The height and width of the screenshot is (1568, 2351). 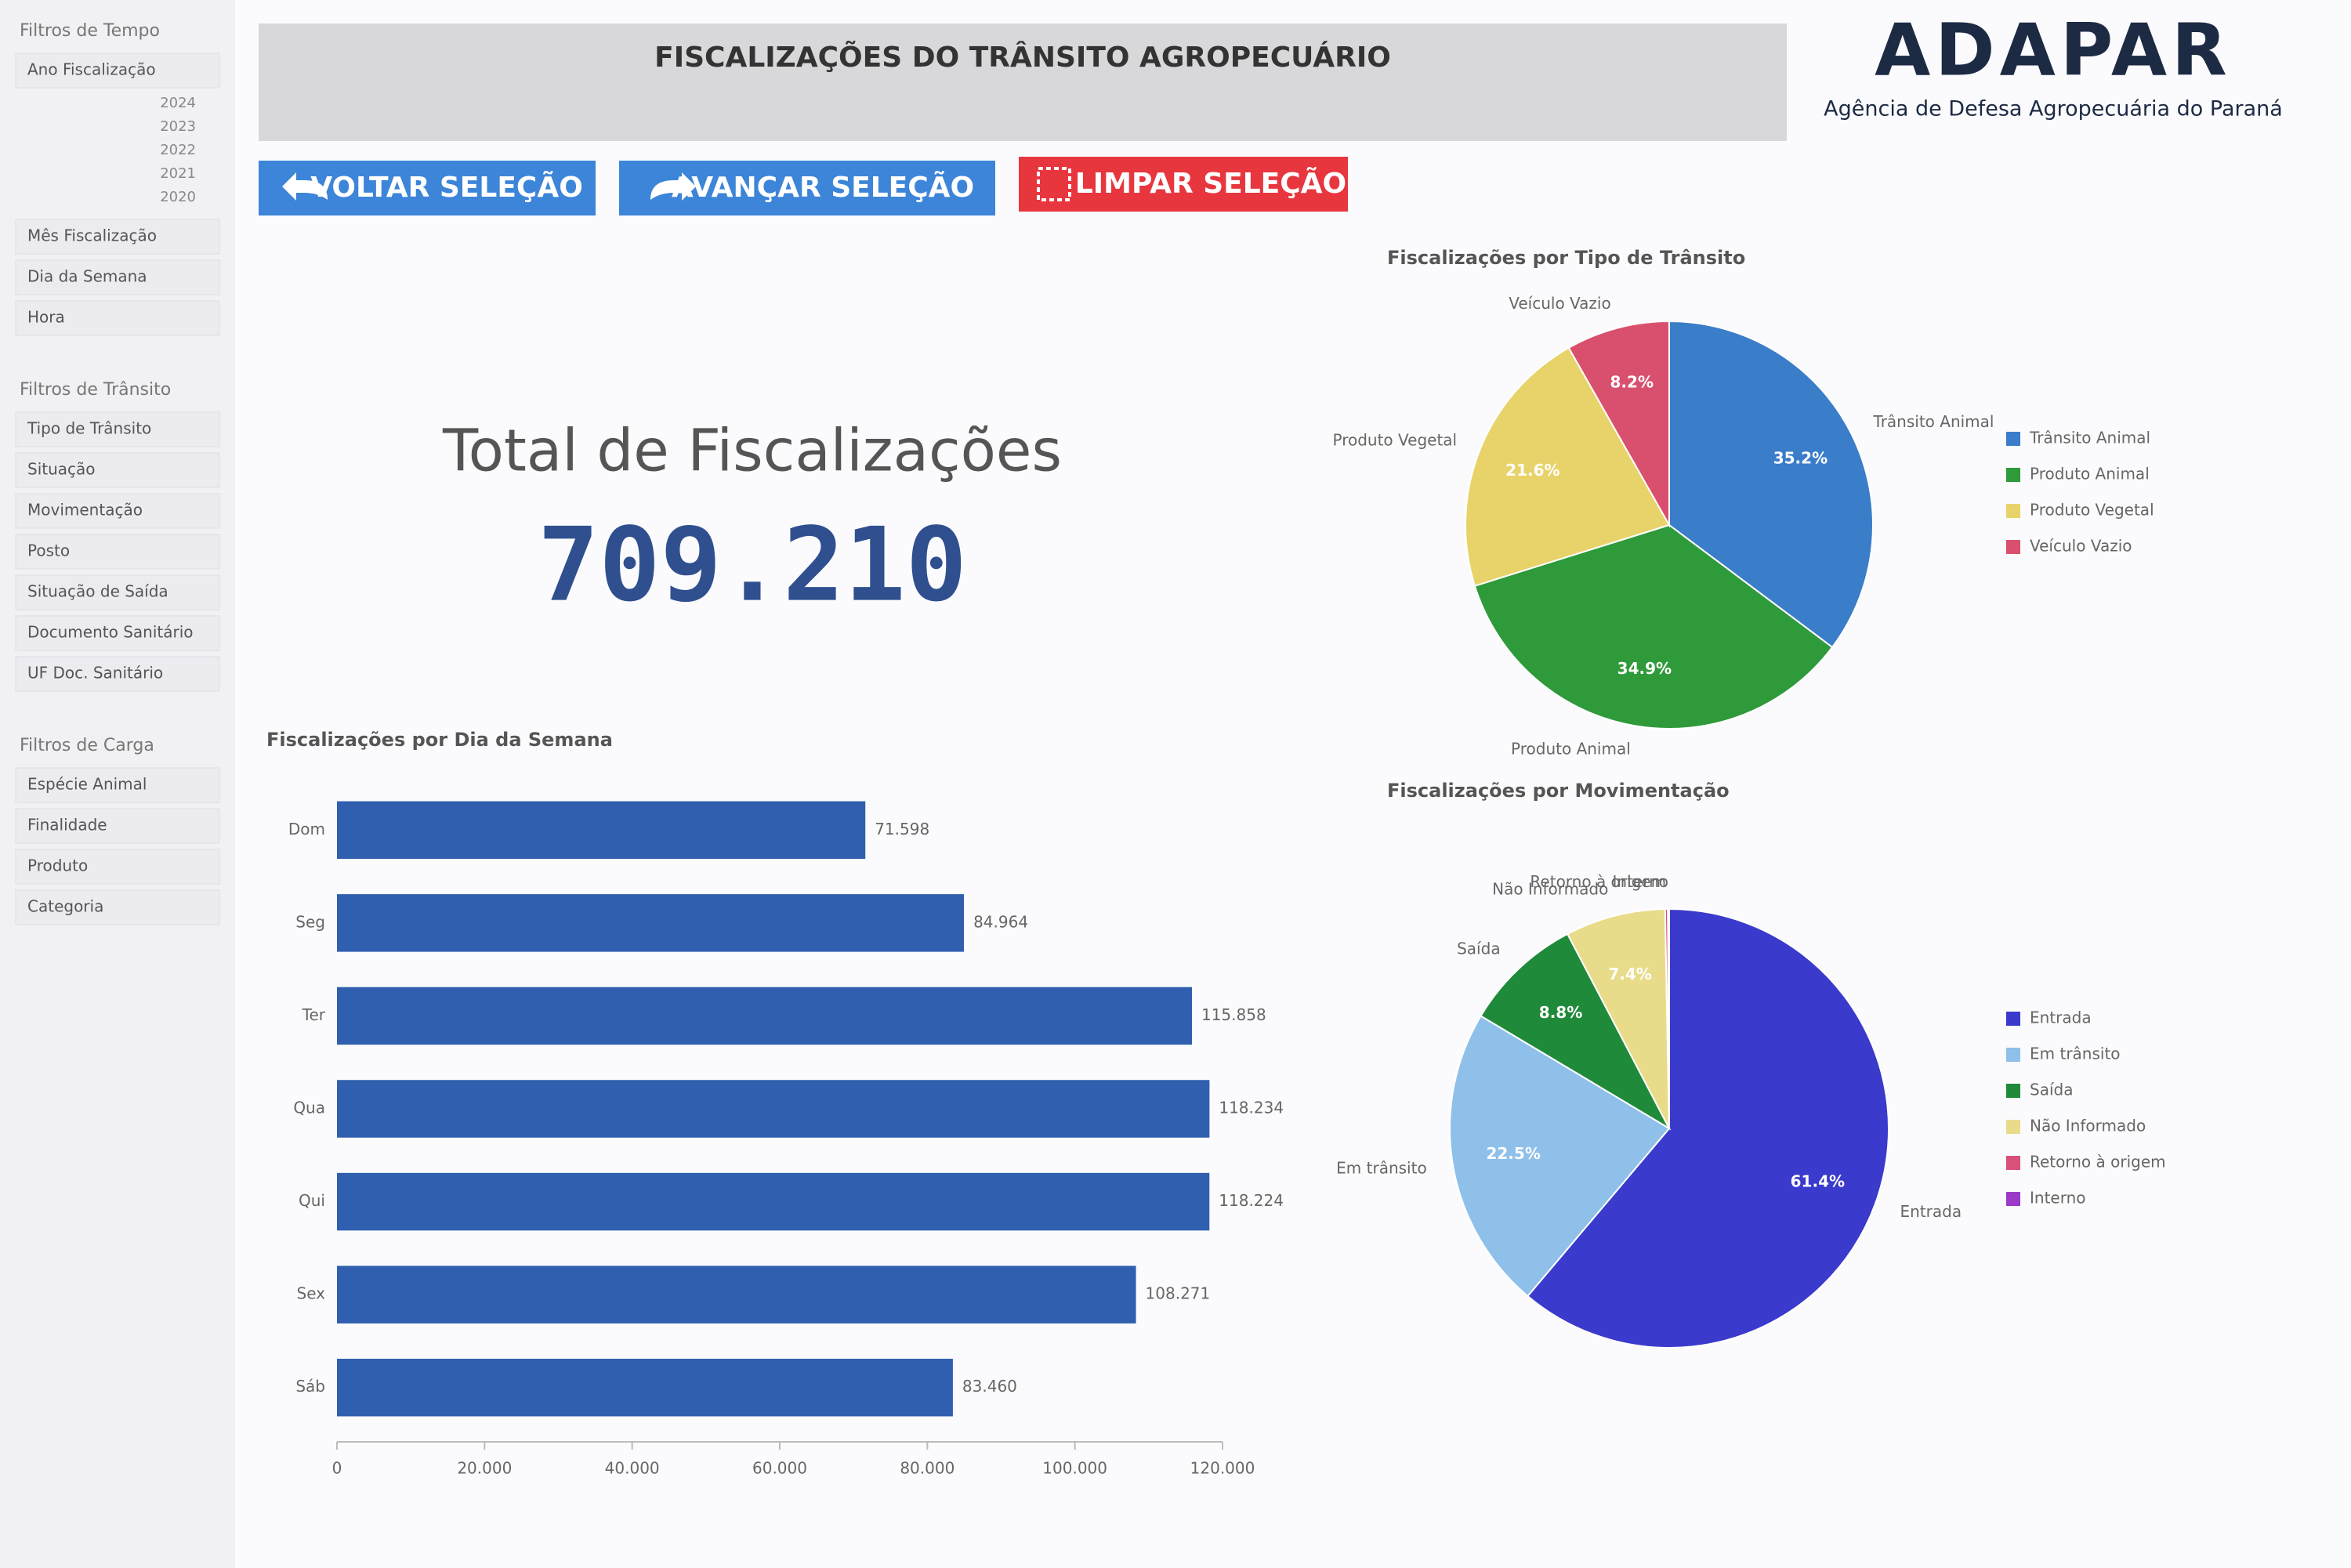 What do you see at coordinates (178, 197) in the screenshot?
I see `year-option: 2020` at bounding box center [178, 197].